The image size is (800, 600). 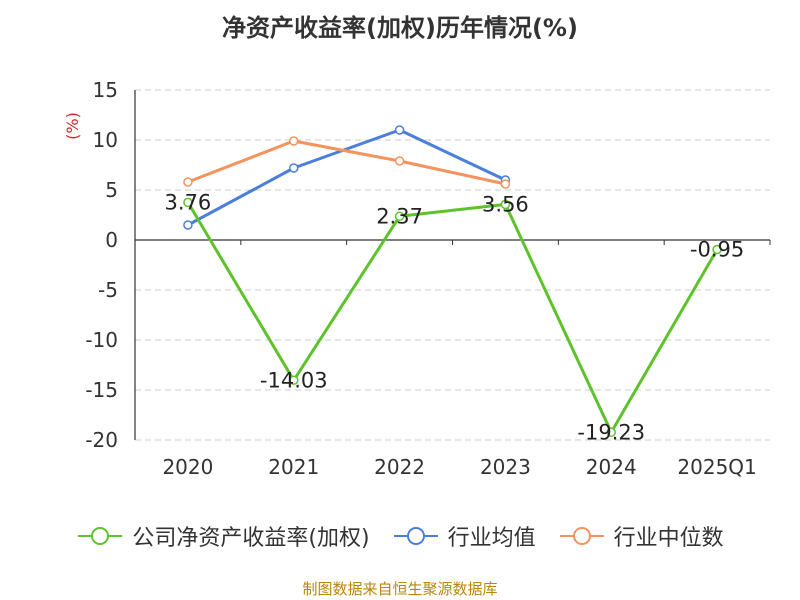 I want to click on source-note: 制图数据来自恒生聚源数据库, so click(x=400, y=589).